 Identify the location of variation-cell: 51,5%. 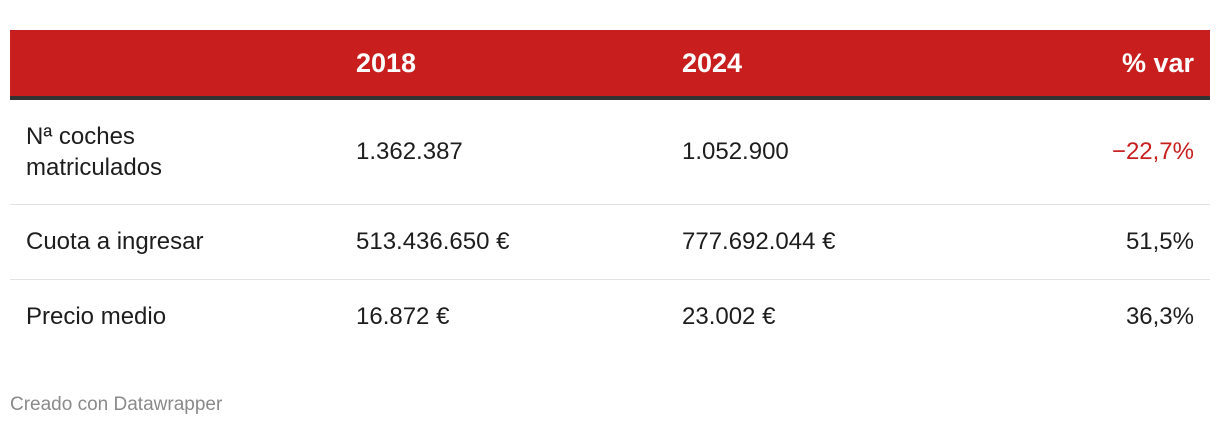
(1101, 242).